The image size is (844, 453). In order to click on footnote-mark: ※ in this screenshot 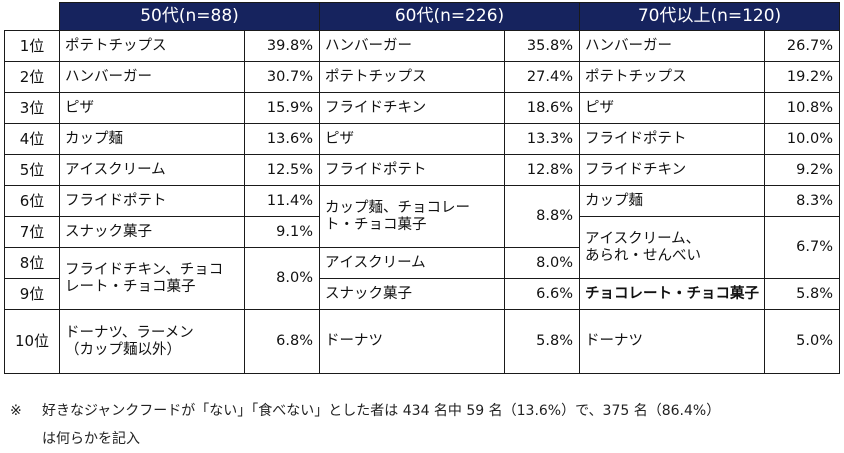, I will do `click(16, 411)`.